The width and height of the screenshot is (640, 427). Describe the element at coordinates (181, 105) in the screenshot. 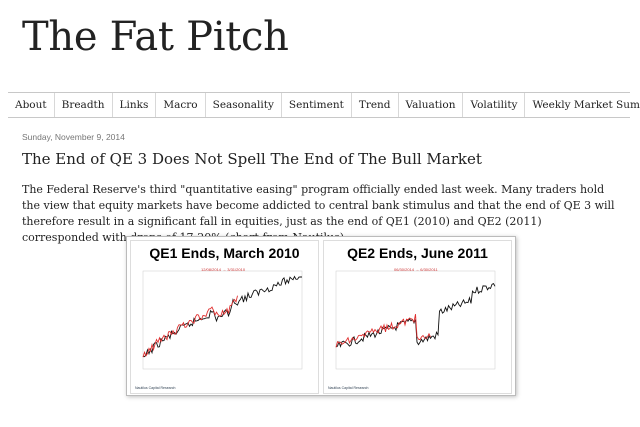

I see `nav-item-macro: Macro` at that location.